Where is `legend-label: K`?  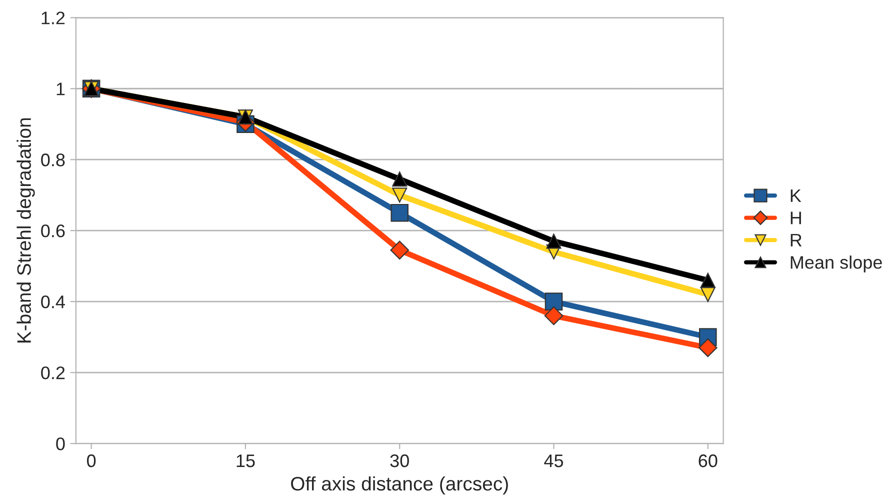
legend-label: K is located at coordinates (796, 195).